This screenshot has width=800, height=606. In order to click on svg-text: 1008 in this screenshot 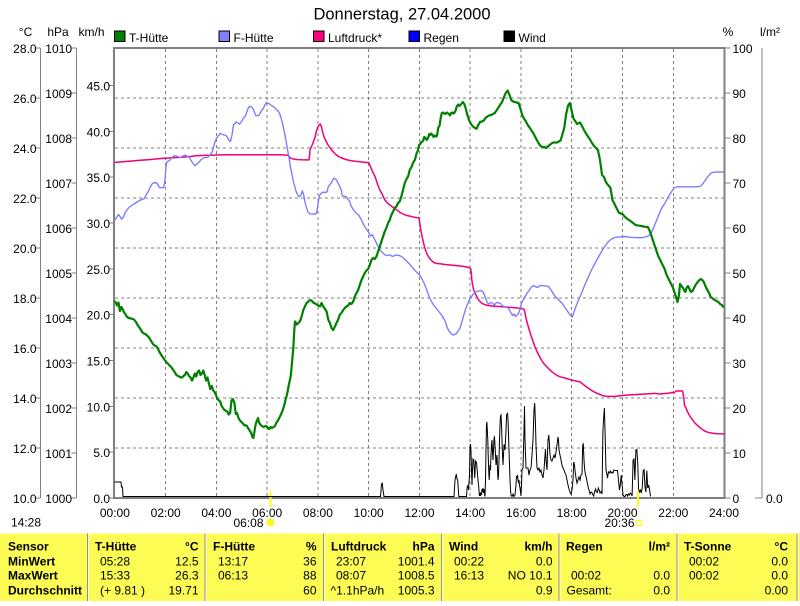, I will do `click(58, 139)`.